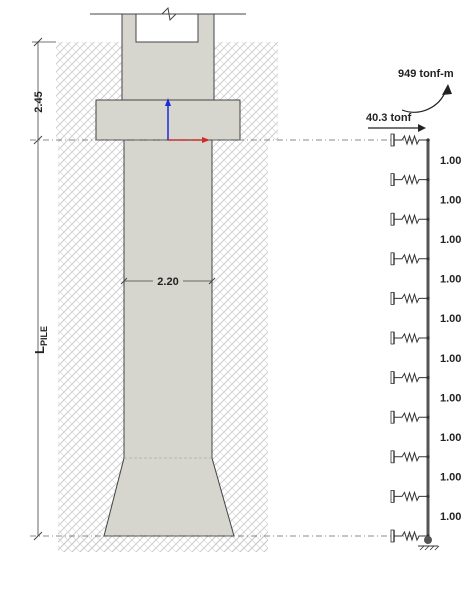 This screenshot has width=470, height=614. What do you see at coordinates (168, 102) in the screenshot?
I see `axis-y-arrowhead` at bounding box center [168, 102].